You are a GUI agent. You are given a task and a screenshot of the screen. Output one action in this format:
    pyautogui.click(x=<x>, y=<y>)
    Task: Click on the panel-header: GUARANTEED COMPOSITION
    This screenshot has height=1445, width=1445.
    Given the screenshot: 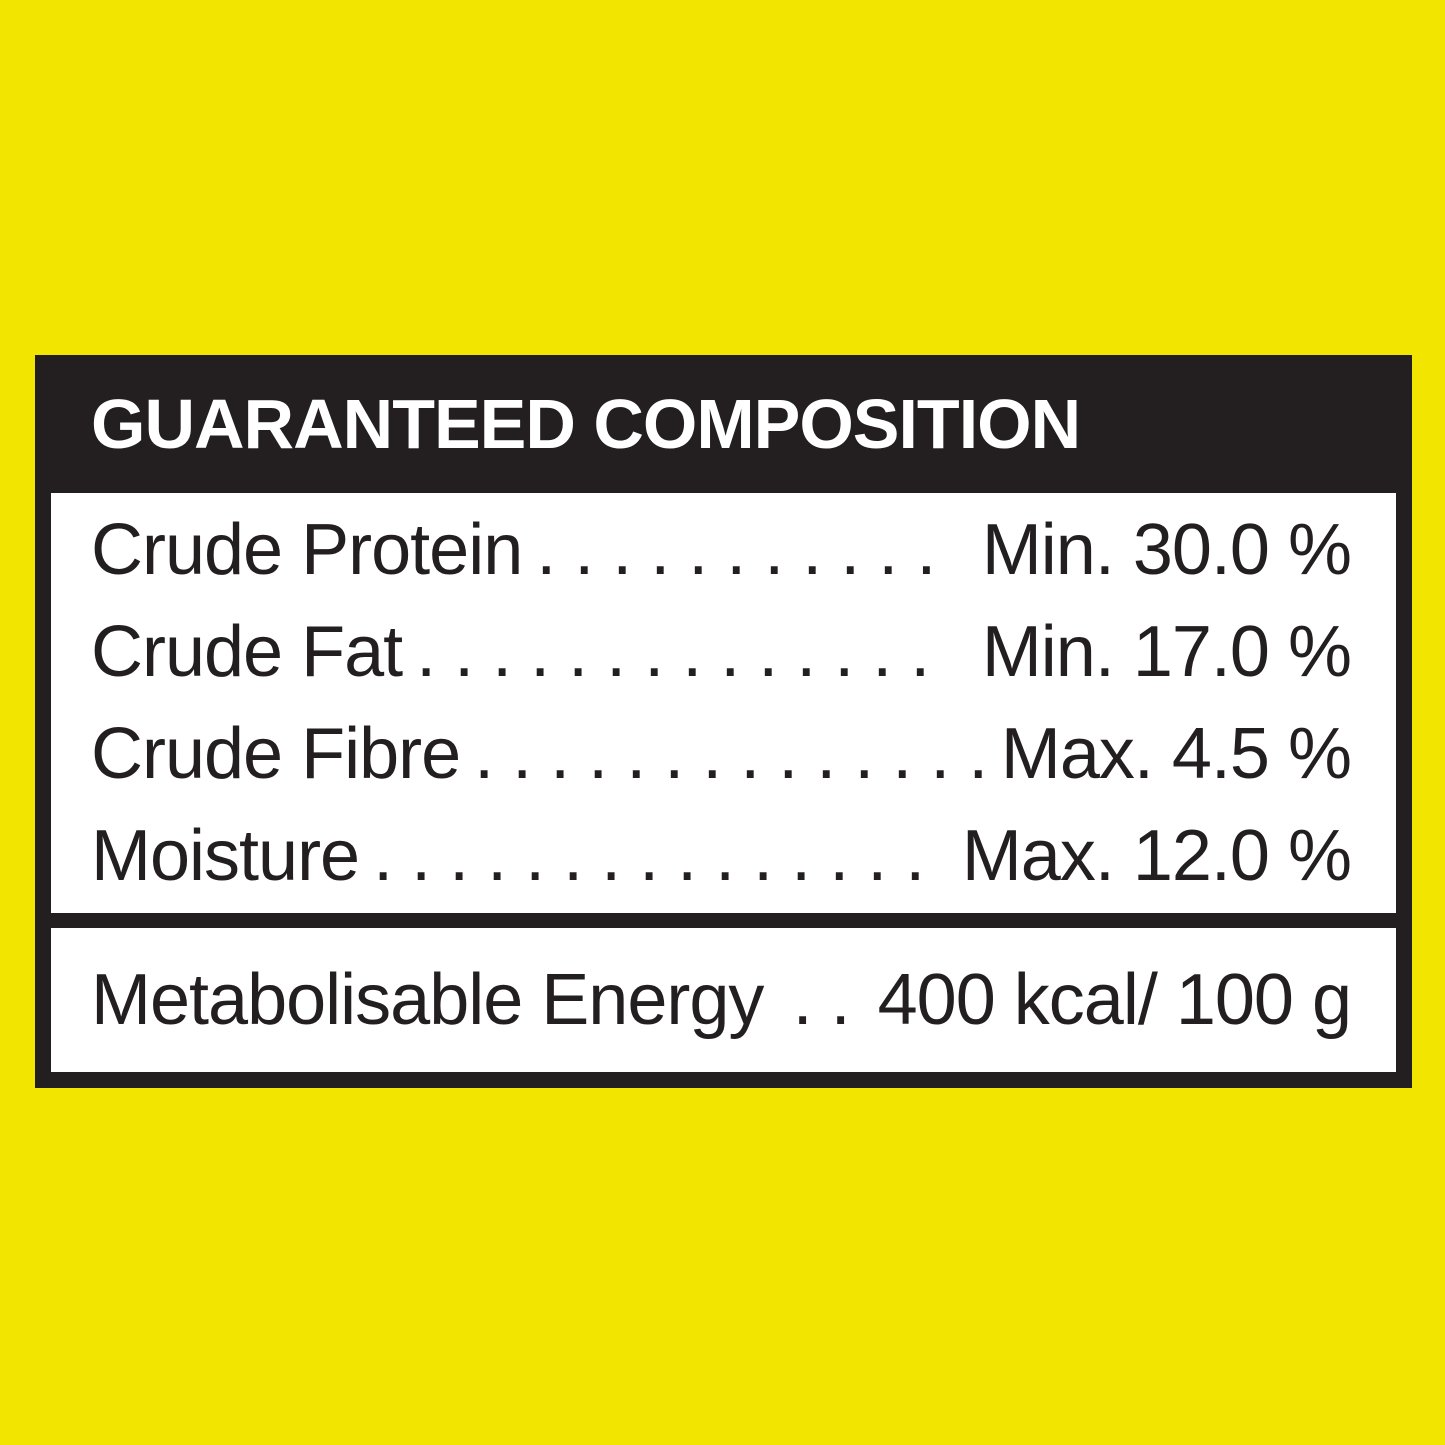 What is the action you would take?
    pyautogui.click(x=723, y=424)
    